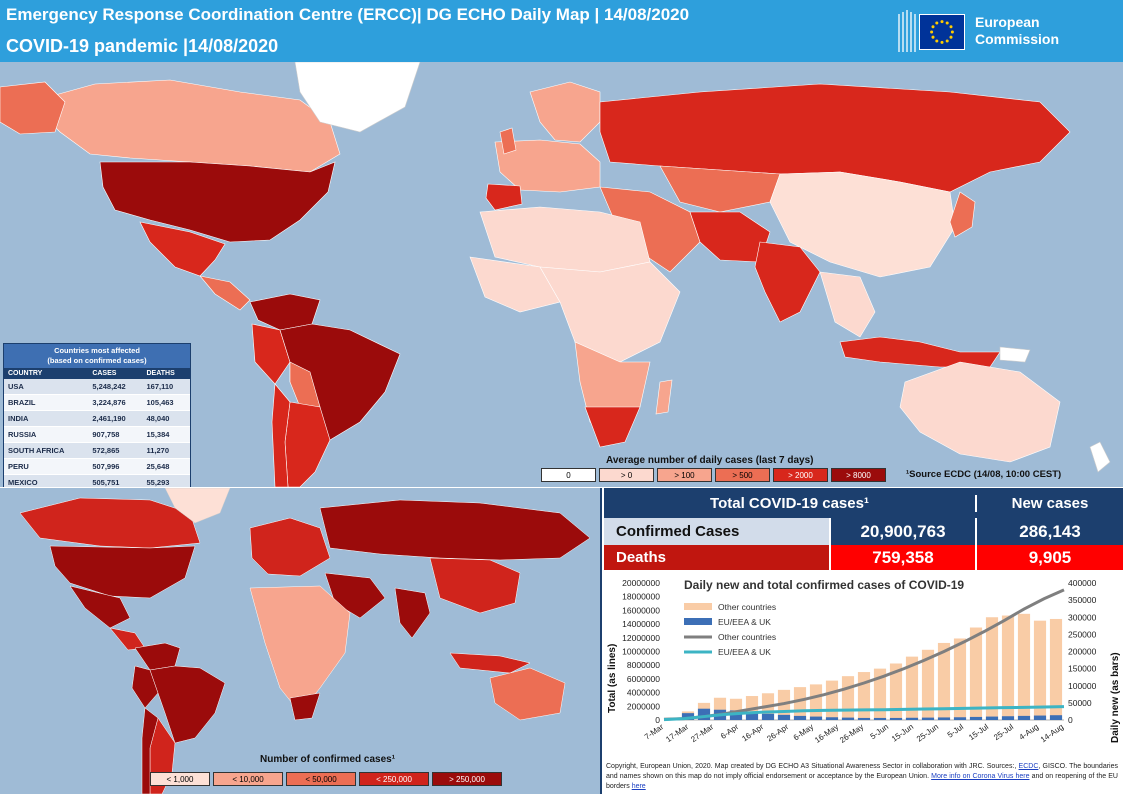 The height and width of the screenshot is (794, 1123). Describe the element at coordinates (1015, 354) in the screenshot. I see `map-region-papua-new-guinea` at that location.